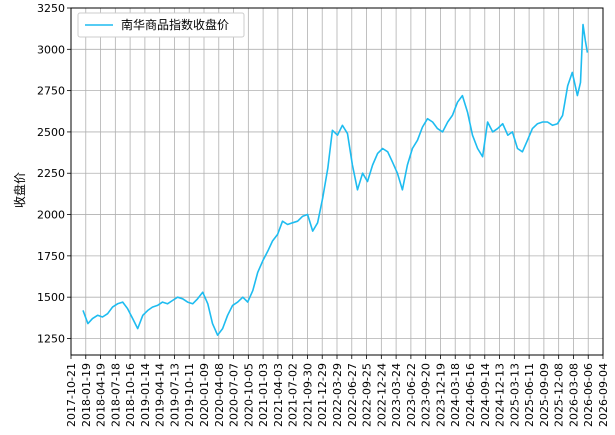 The width and height of the screenshot is (615, 435). What do you see at coordinates (573, 395) in the screenshot?
I see `x-tick-label: 2026-03-08` at bounding box center [573, 395].